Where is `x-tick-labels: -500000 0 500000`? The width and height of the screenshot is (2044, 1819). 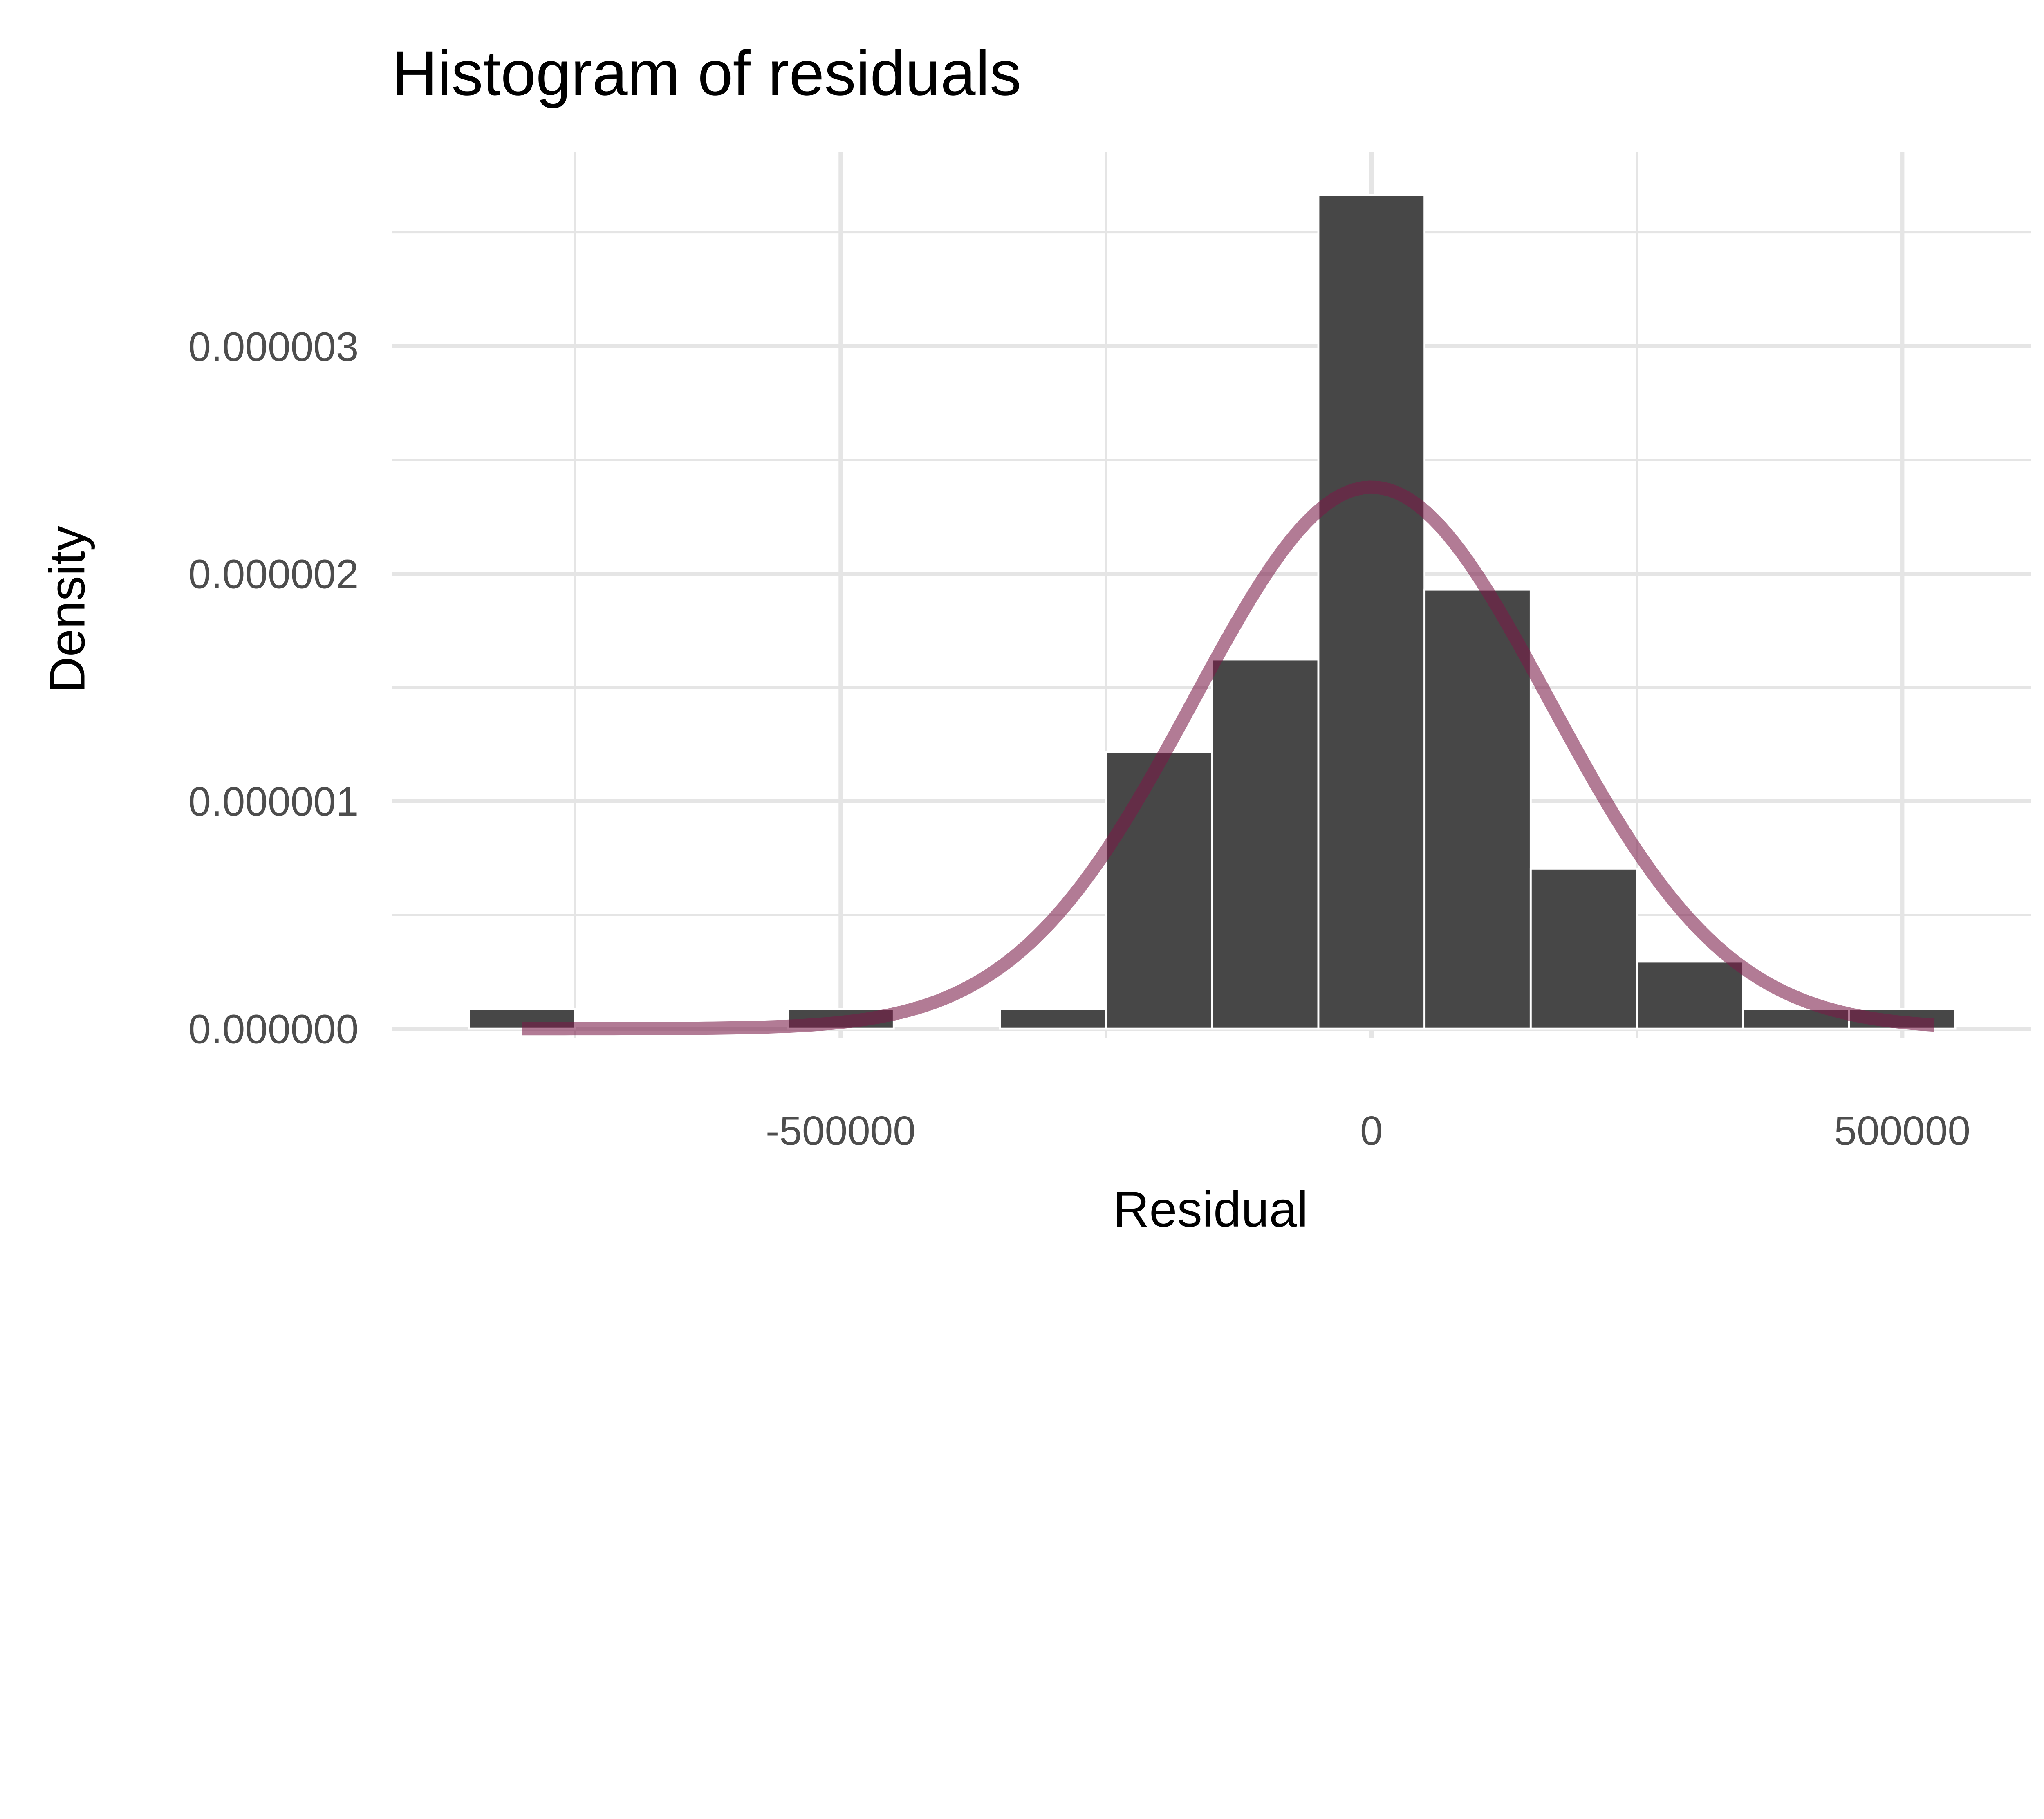 x-tick-labels: -500000 0 500000 is located at coordinates (1368, 1131).